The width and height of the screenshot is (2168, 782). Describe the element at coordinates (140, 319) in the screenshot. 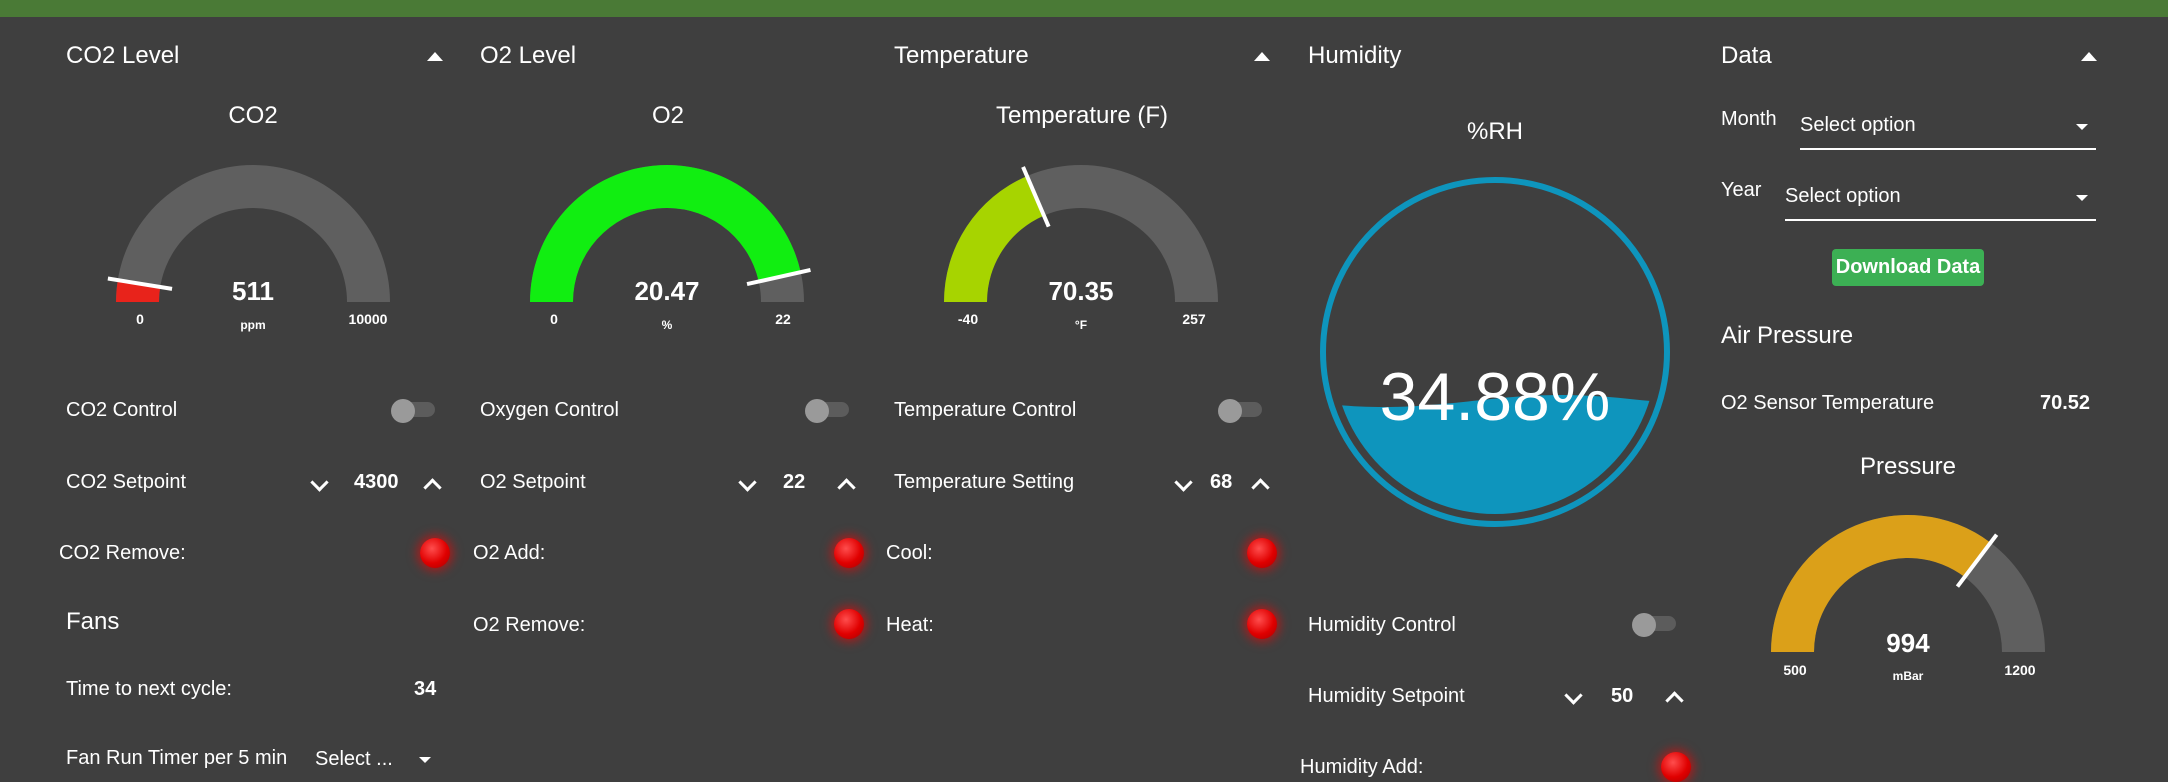

I see `co2-gauge-min: 0` at that location.